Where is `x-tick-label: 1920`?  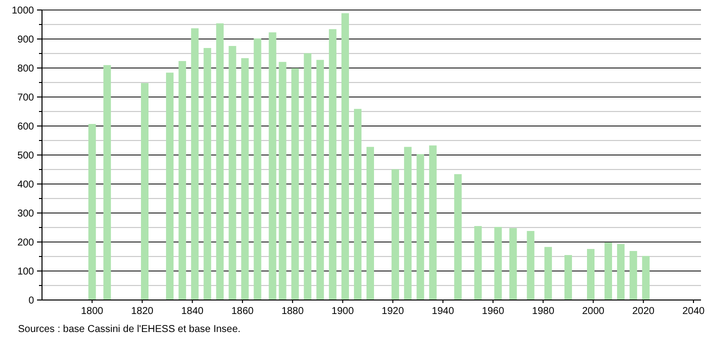
x-tick-label: 1920 is located at coordinates (393, 311).